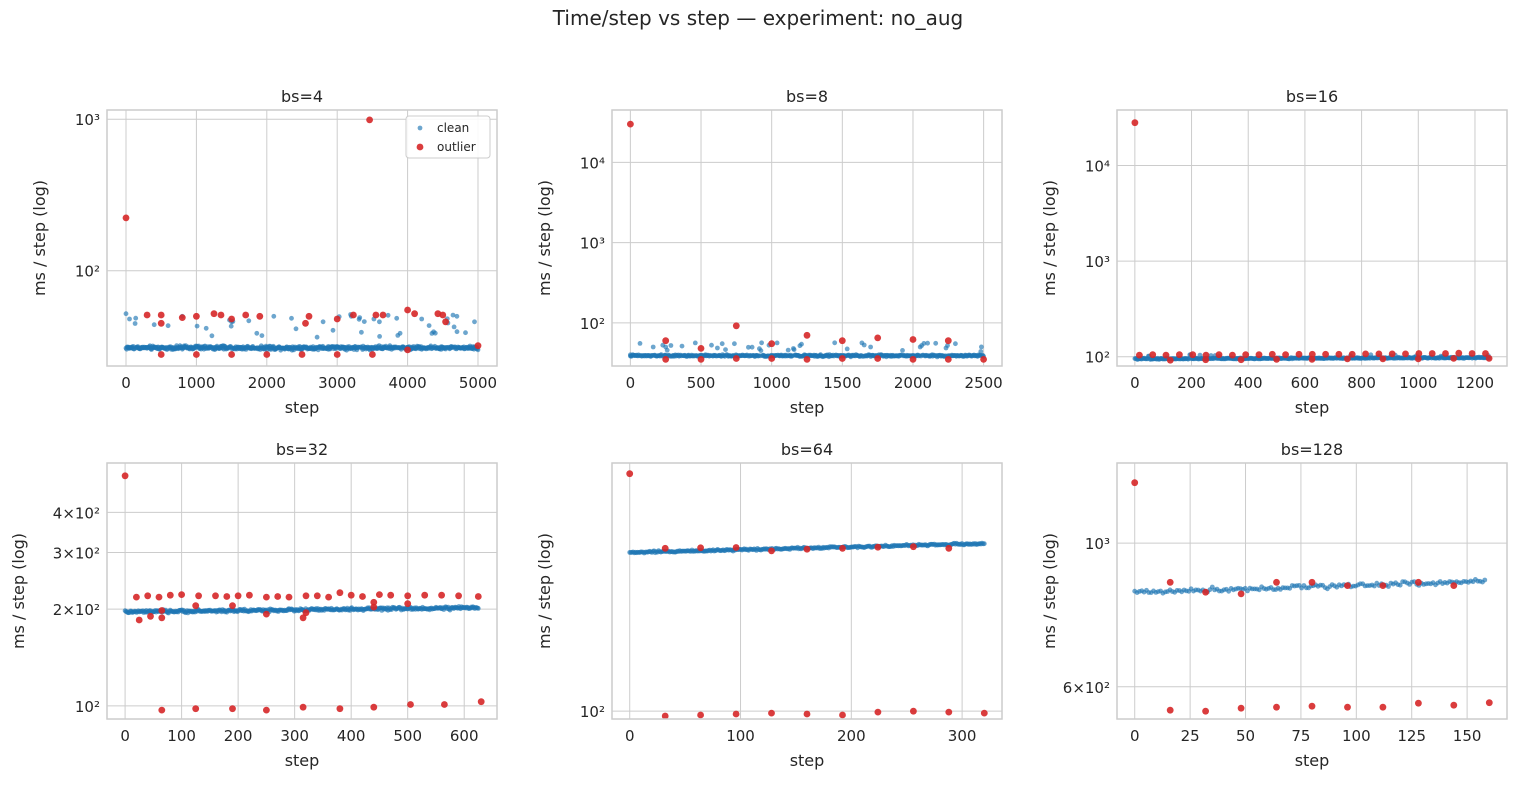 The width and height of the screenshot is (1516, 787). What do you see at coordinates (1312, 96) in the screenshot?
I see `subplot-title: bs=16` at bounding box center [1312, 96].